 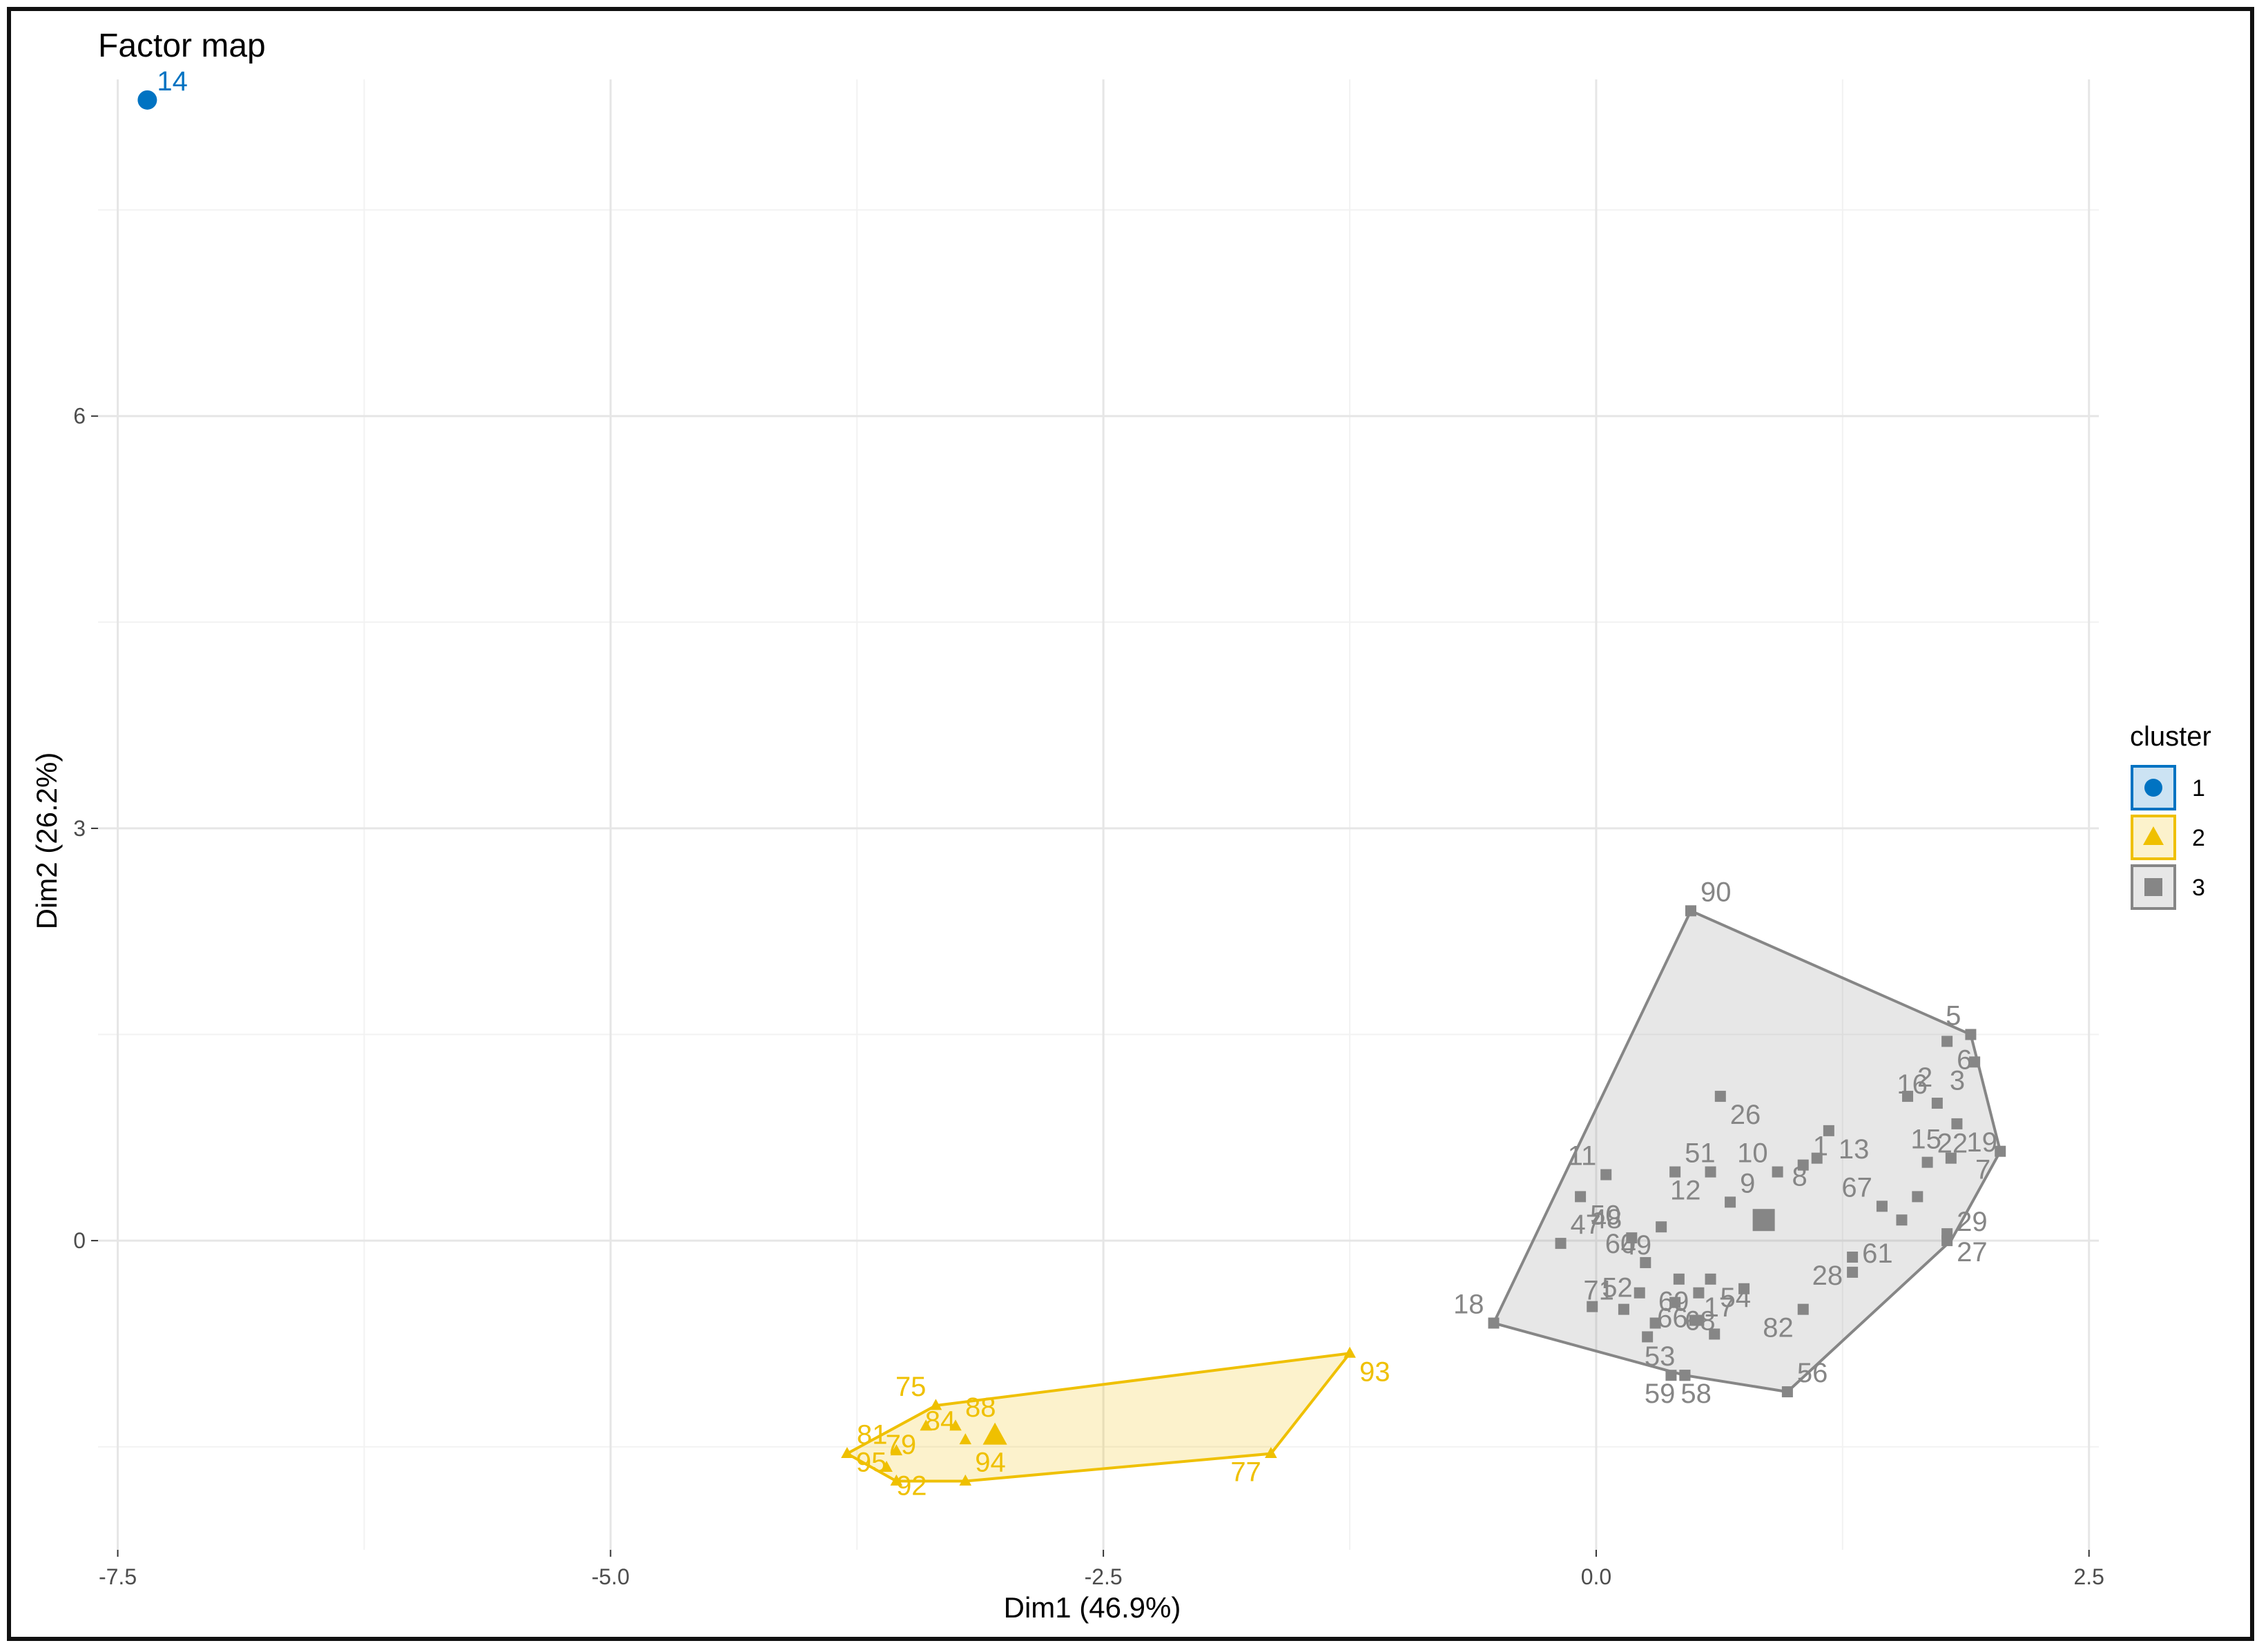 I want to click on point-label: 27, so click(x=1973, y=1252).